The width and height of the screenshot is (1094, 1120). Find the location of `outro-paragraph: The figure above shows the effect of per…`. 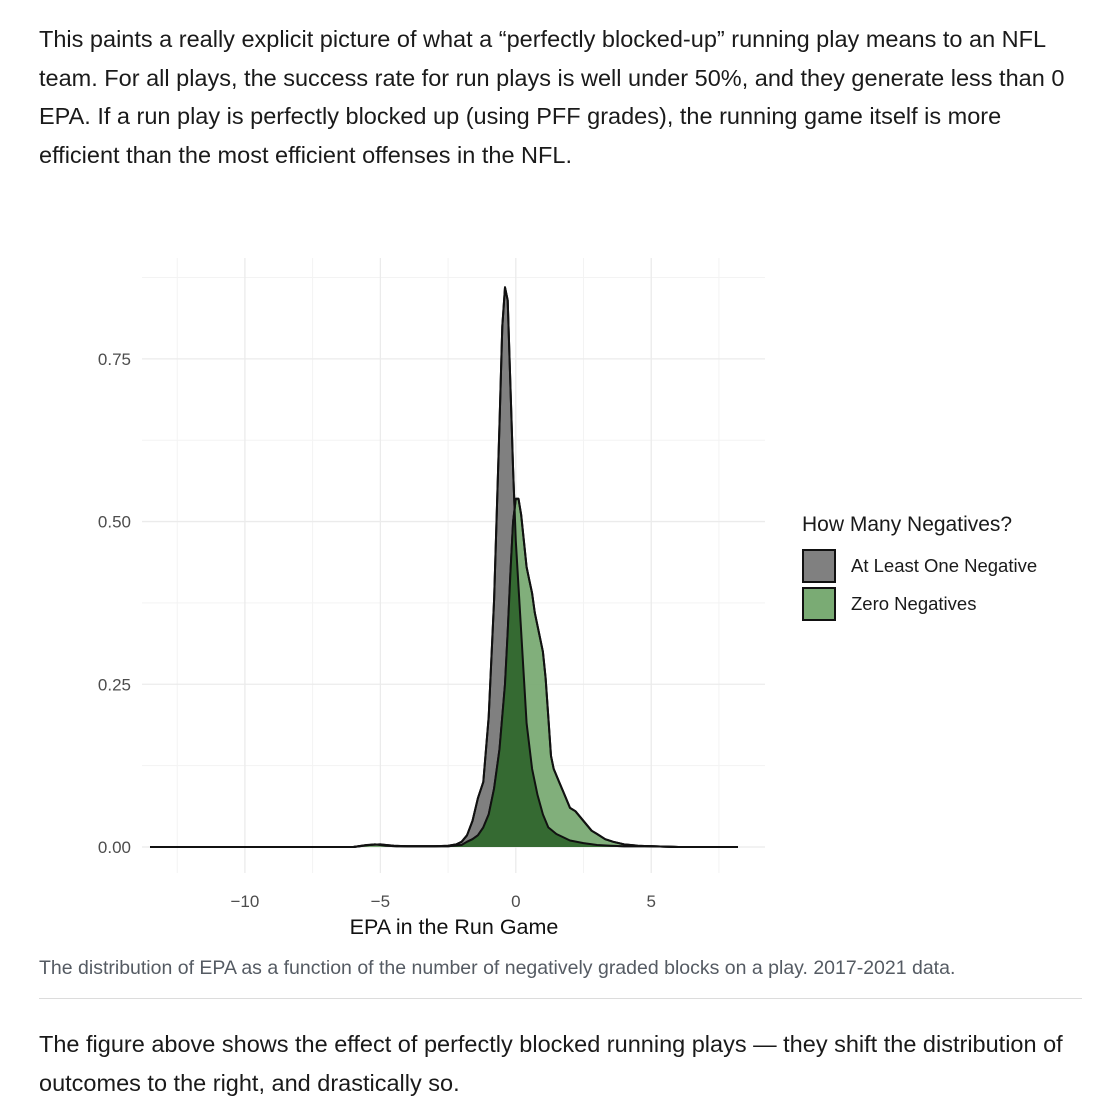

outro-paragraph: The figure above shows the effect of per… is located at coordinates (551, 1063).